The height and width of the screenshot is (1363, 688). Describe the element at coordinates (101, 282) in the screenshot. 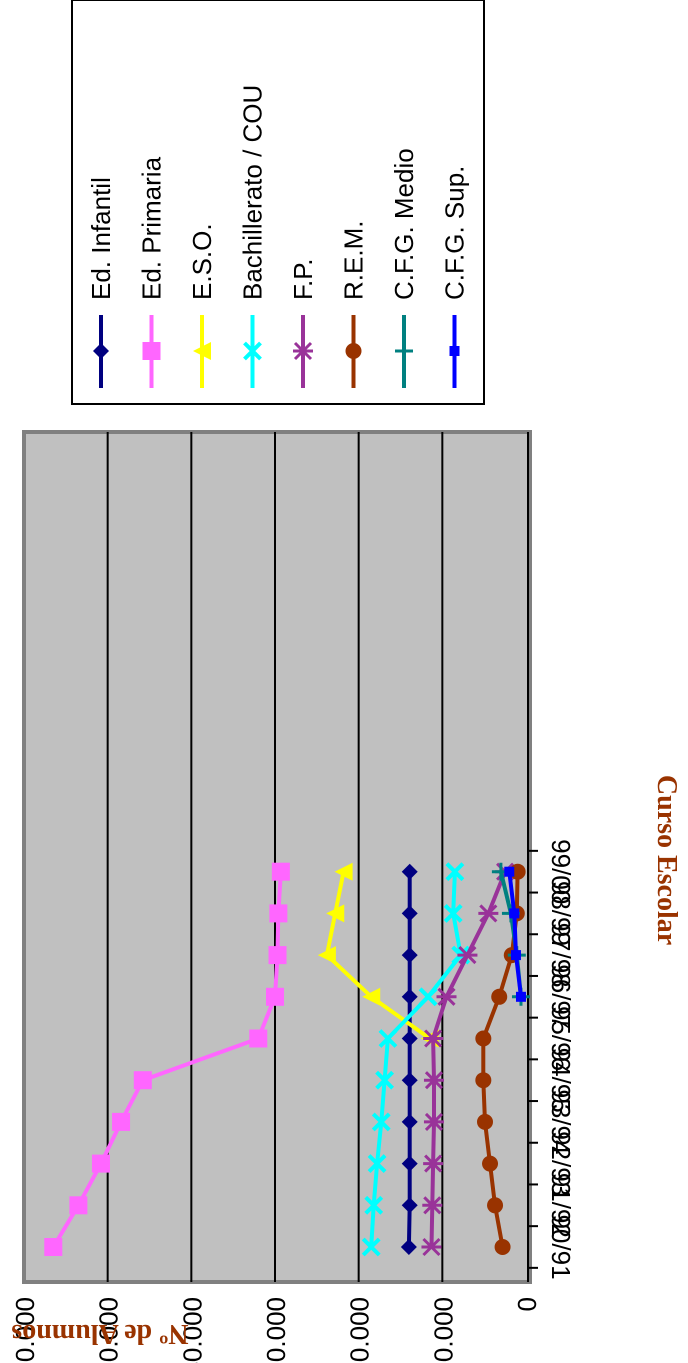

I see `legend-item: Ed. Infantil` at that location.